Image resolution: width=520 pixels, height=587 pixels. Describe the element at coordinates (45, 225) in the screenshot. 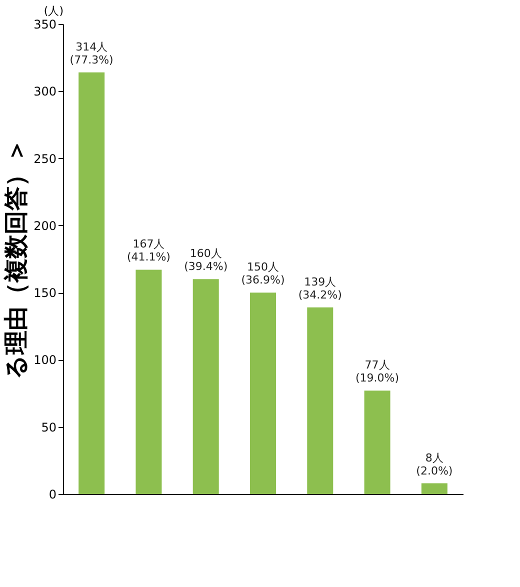

I see `y-tick-label: 200` at that location.